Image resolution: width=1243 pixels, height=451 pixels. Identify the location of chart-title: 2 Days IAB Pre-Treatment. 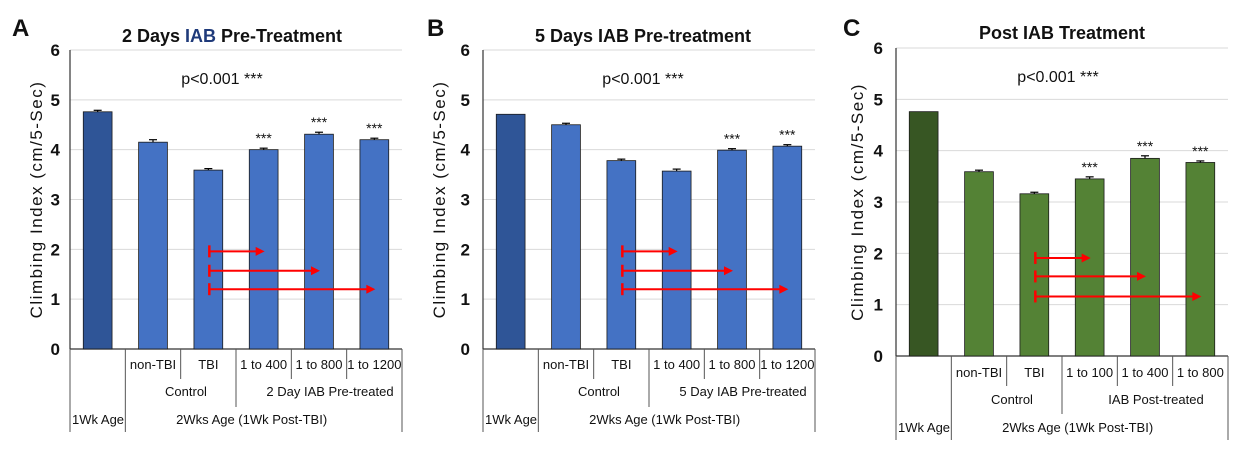
(232, 36).